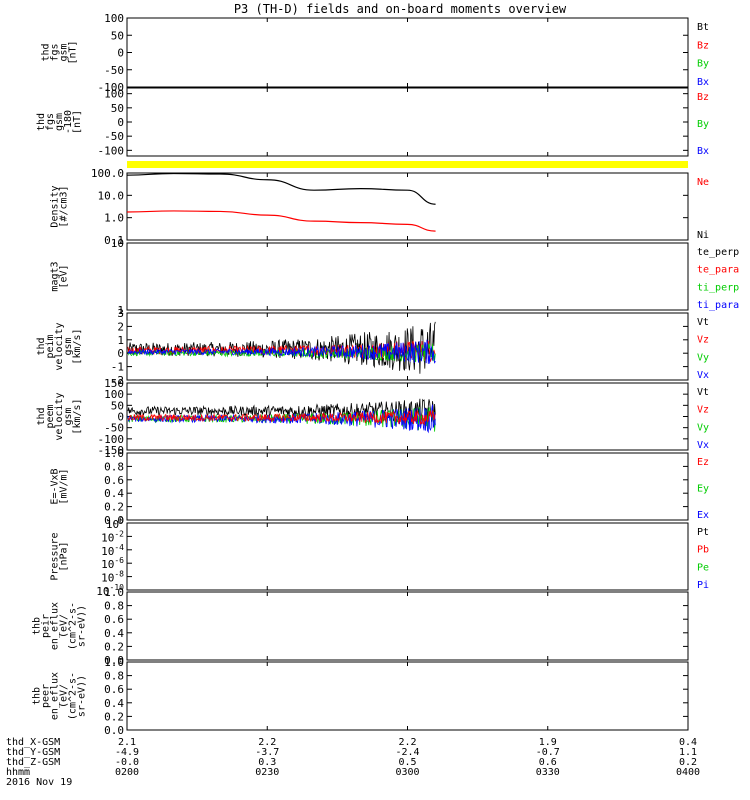  Describe the element at coordinates (703, 182) in the screenshot. I see `legend-ne: Ne` at that location.